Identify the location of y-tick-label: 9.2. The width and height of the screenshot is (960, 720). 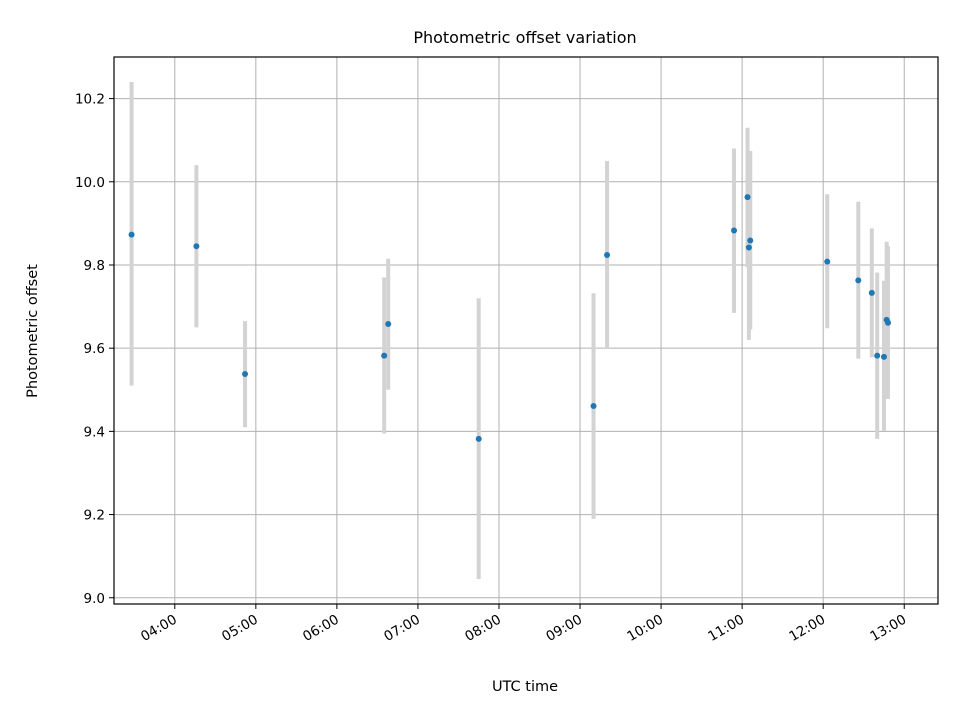
(94, 516).